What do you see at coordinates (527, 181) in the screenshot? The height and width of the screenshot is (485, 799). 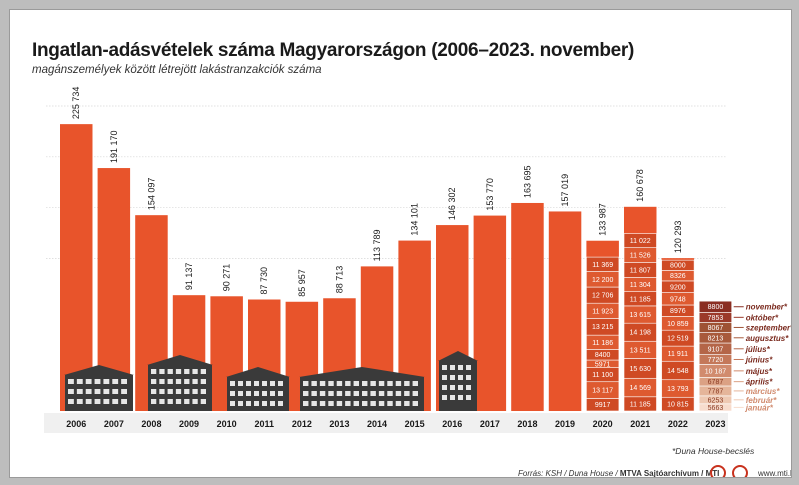 I see `value-label-2018: 163 695` at bounding box center [527, 181].